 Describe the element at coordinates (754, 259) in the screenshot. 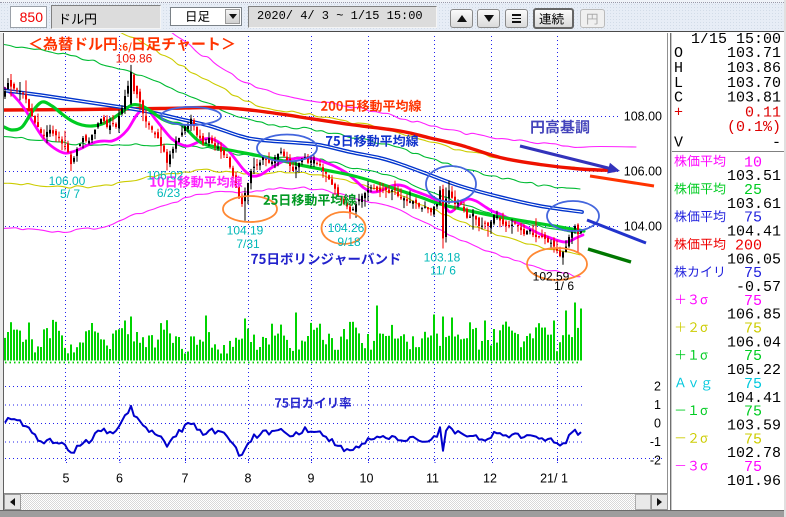

I see `svg-text: 106.05` at that location.